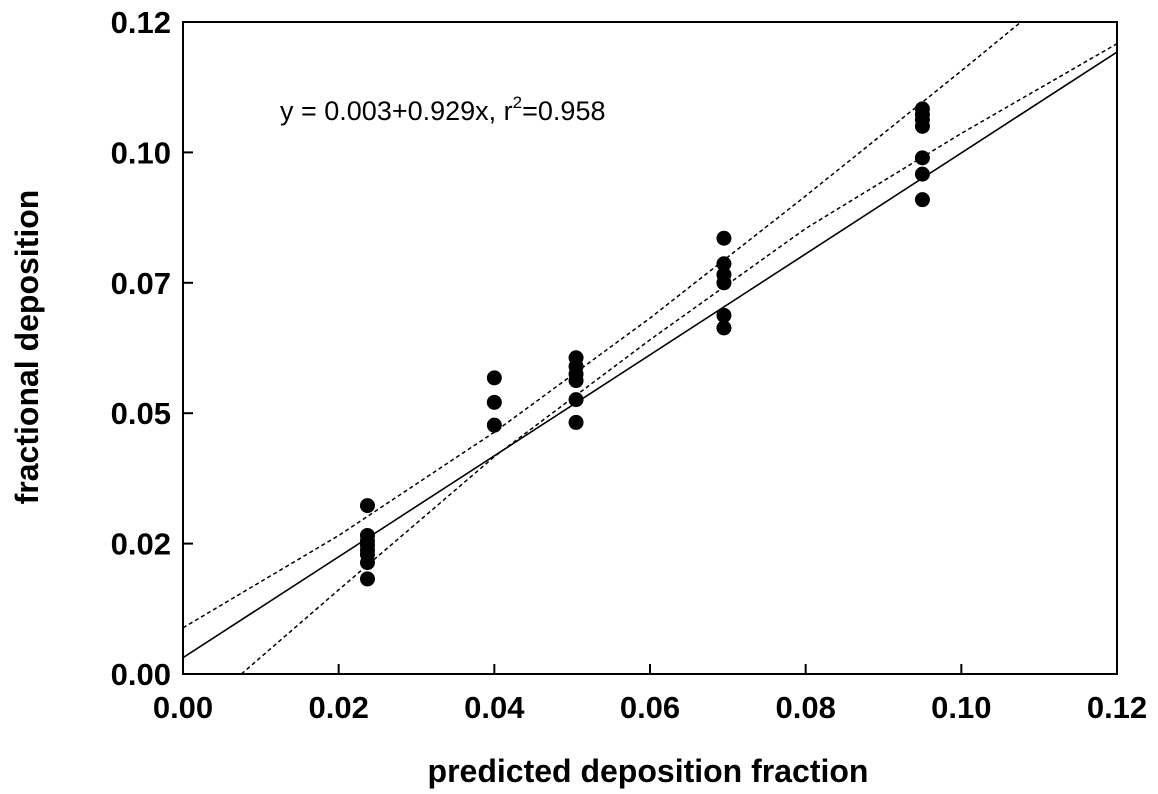 Image resolution: width=1158 pixels, height=794 pixels. What do you see at coordinates (494, 707) in the screenshot?
I see `x-tick-label: 0.04` at bounding box center [494, 707].